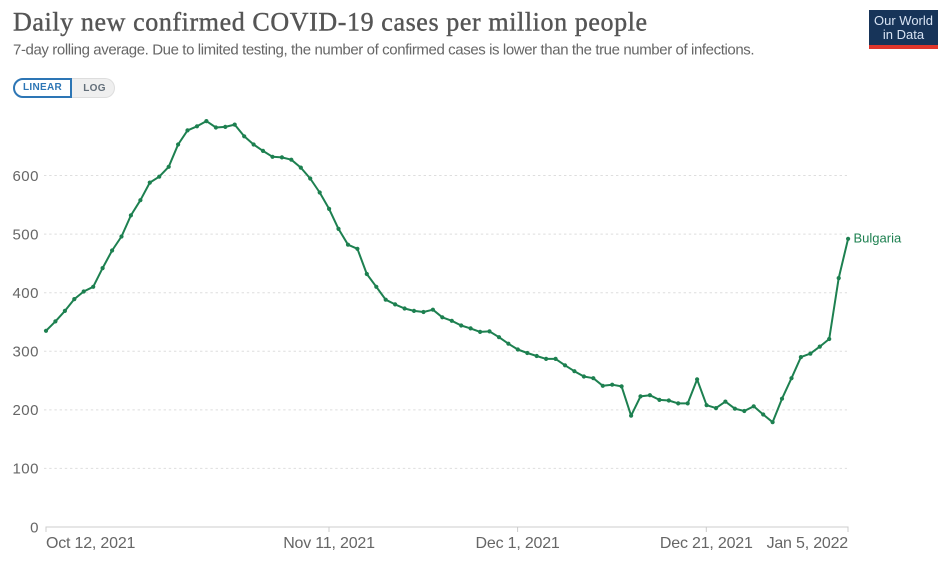 This screenshot has height=561, width=950. Describe the element at coordinates (25, 293) in the screenshot. I see `svg-text: 400` at that location.